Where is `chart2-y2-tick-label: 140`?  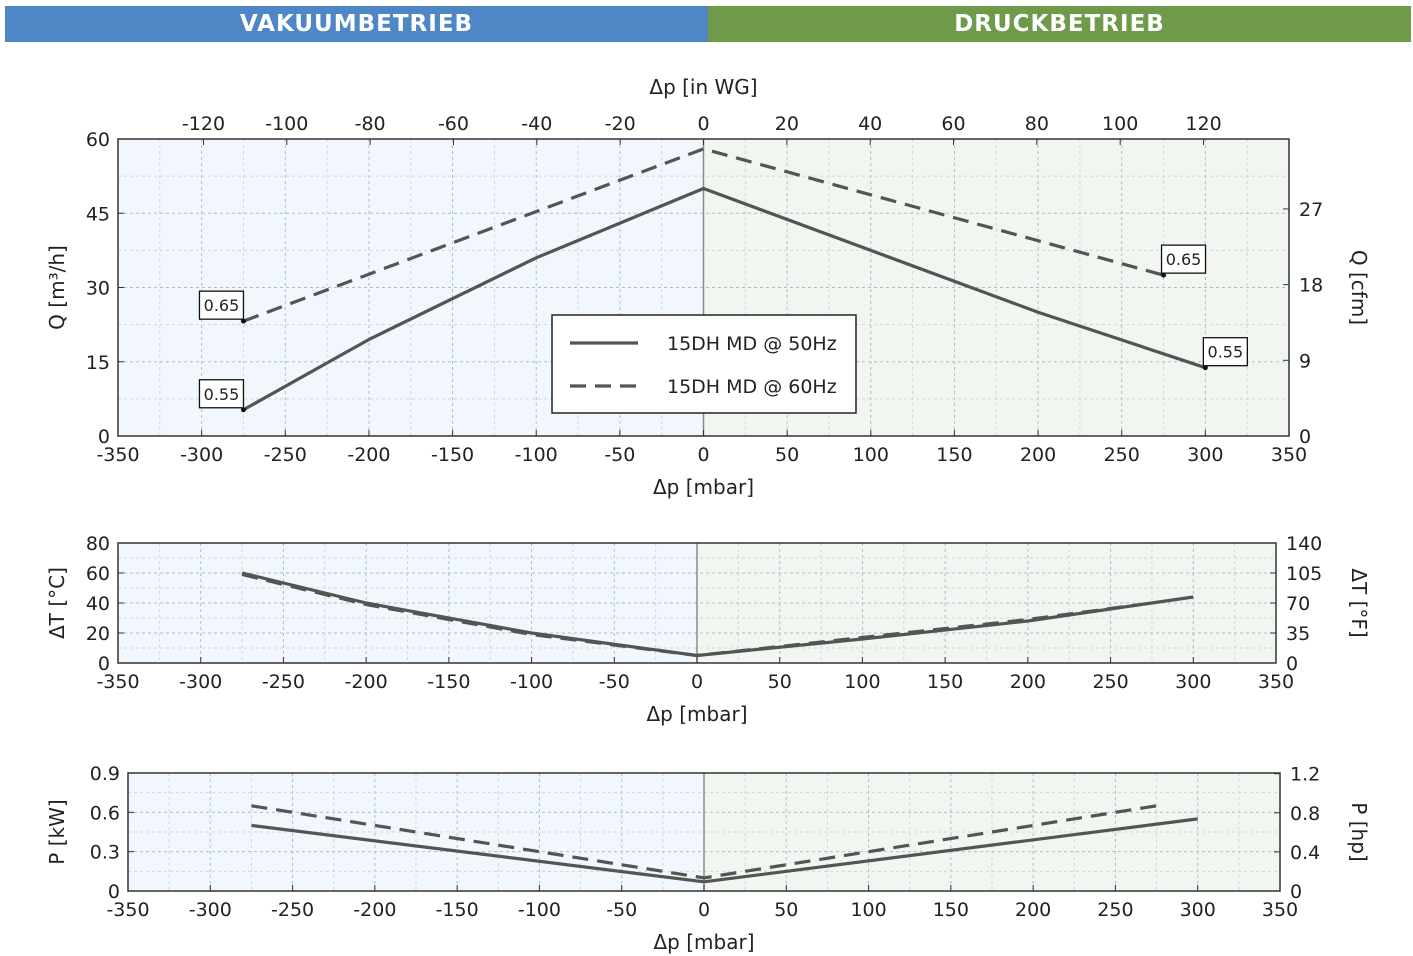 chart2-y2-tick-label: 140 is located at coordinates (1304, 544).